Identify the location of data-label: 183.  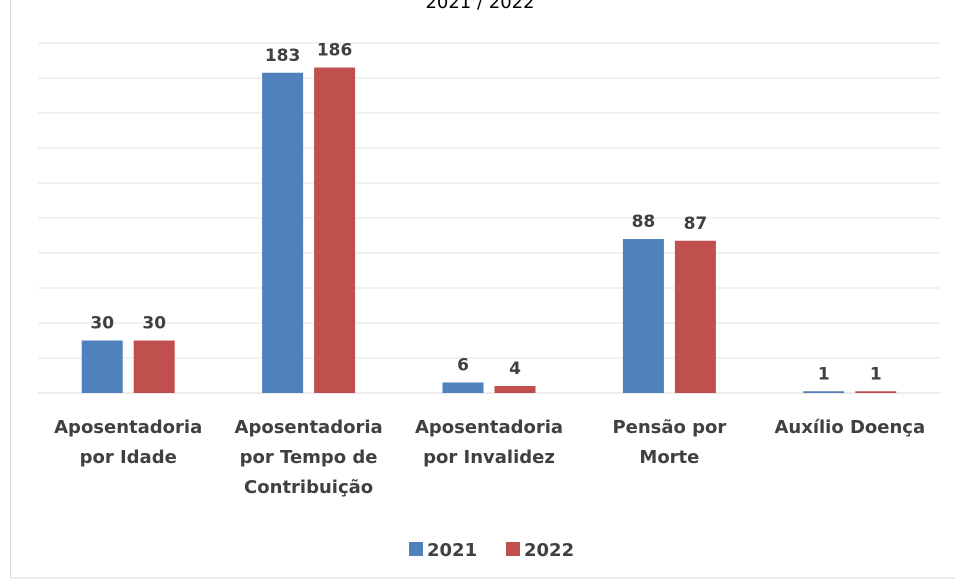
(283, 56).